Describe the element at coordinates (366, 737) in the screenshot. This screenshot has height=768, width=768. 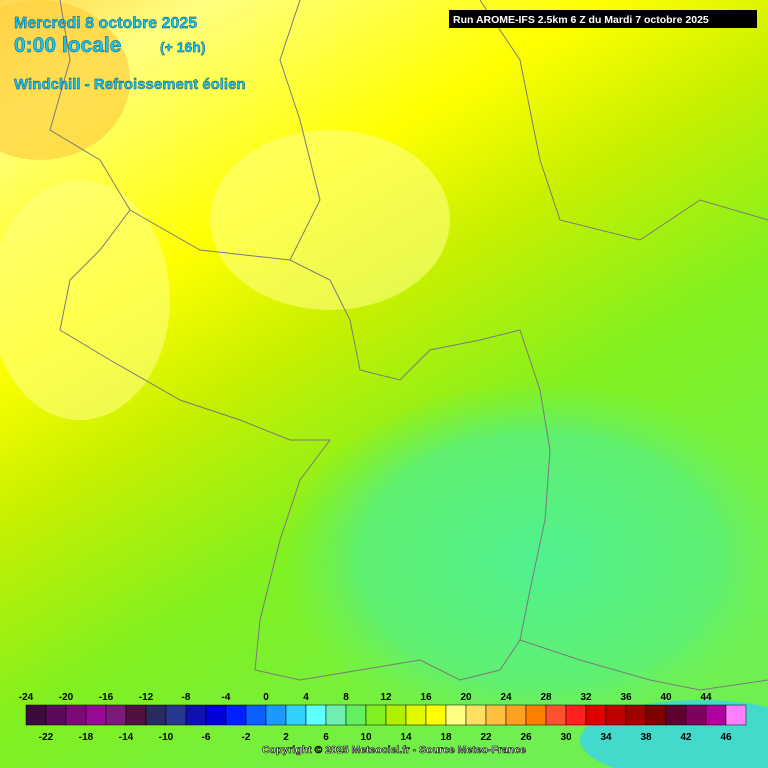
I see `scale-label: 10` at that location.